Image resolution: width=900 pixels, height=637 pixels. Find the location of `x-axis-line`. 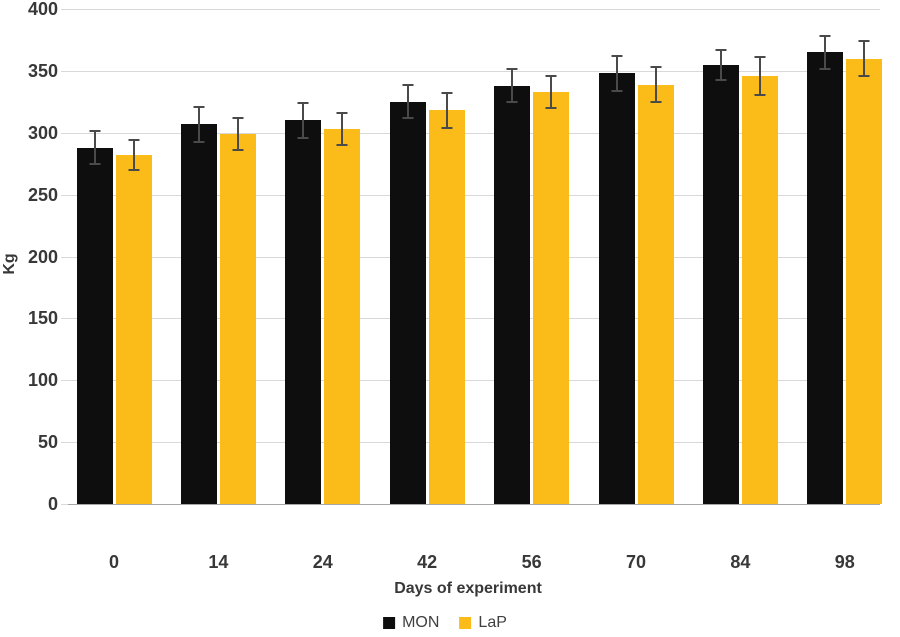

x-axis-line is located at coordinates (474, 504).